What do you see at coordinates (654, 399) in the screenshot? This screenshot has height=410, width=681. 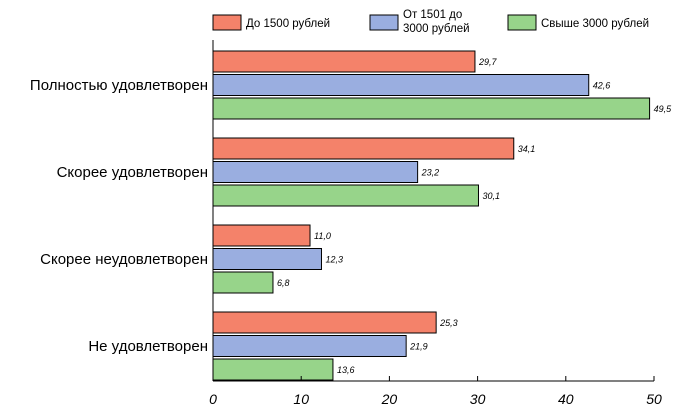 I see `x-tick-label: 50` at bounding box center [654, 399].